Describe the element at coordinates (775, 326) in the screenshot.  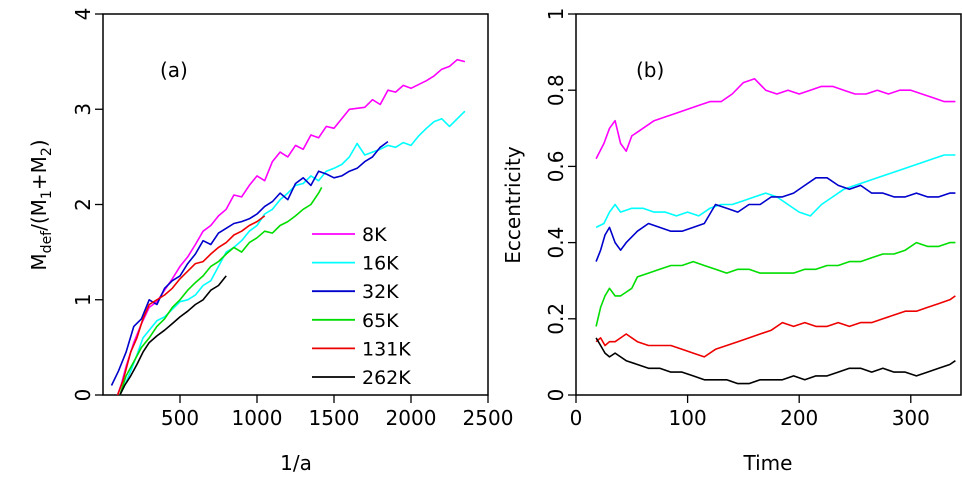
I see `panel-b-series-line-131k` at that location.